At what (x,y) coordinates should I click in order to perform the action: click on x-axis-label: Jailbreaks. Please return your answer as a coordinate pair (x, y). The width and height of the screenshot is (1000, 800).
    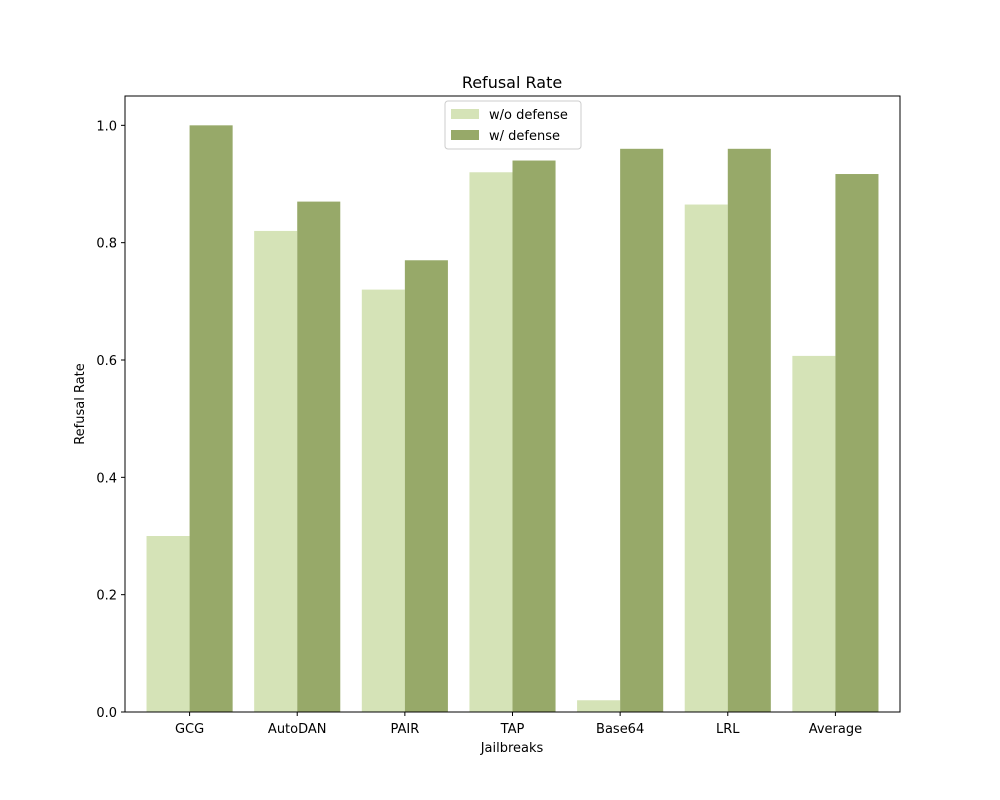
    Looking at the image, I should click on (512, 748).